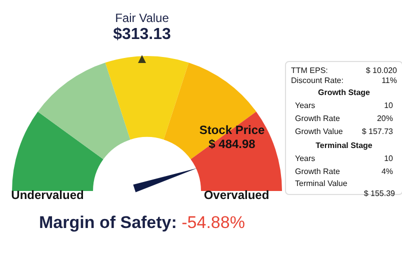 Image resolution: width=402 pixels, height=268 pixels. Describe the element at coordinates (381, 70) in the screenshot. I see `text: $ 10.020` at that location.